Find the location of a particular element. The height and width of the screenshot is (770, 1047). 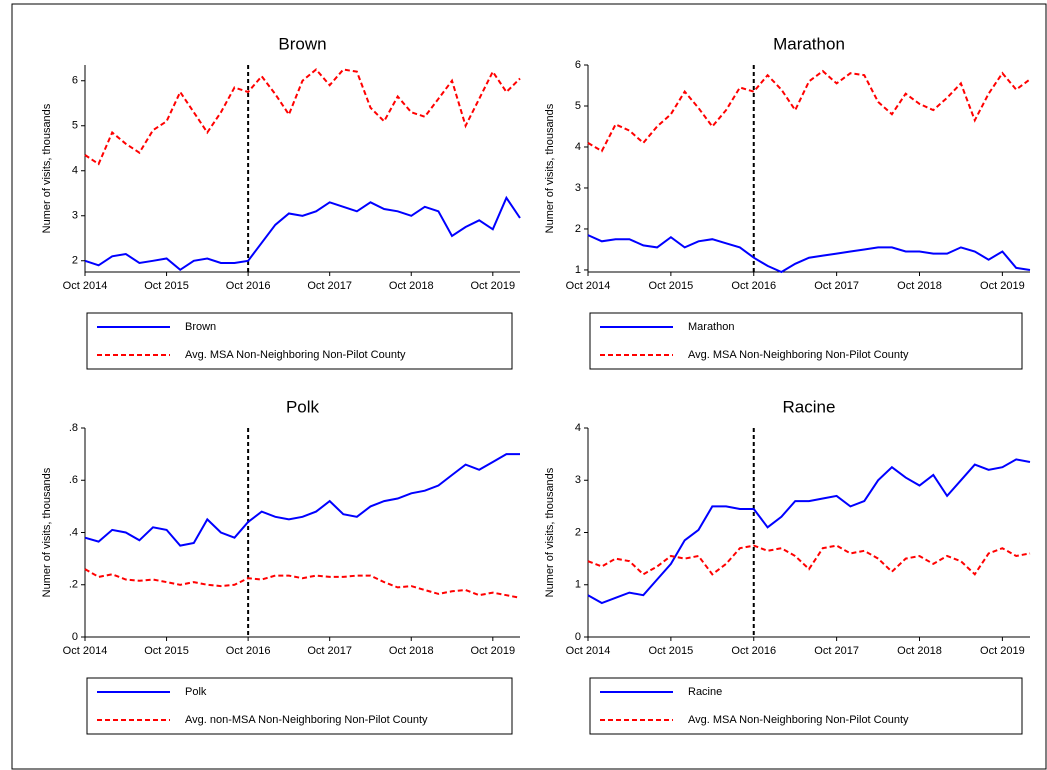

legend-label: Racine is located at coordinates (705, 692).